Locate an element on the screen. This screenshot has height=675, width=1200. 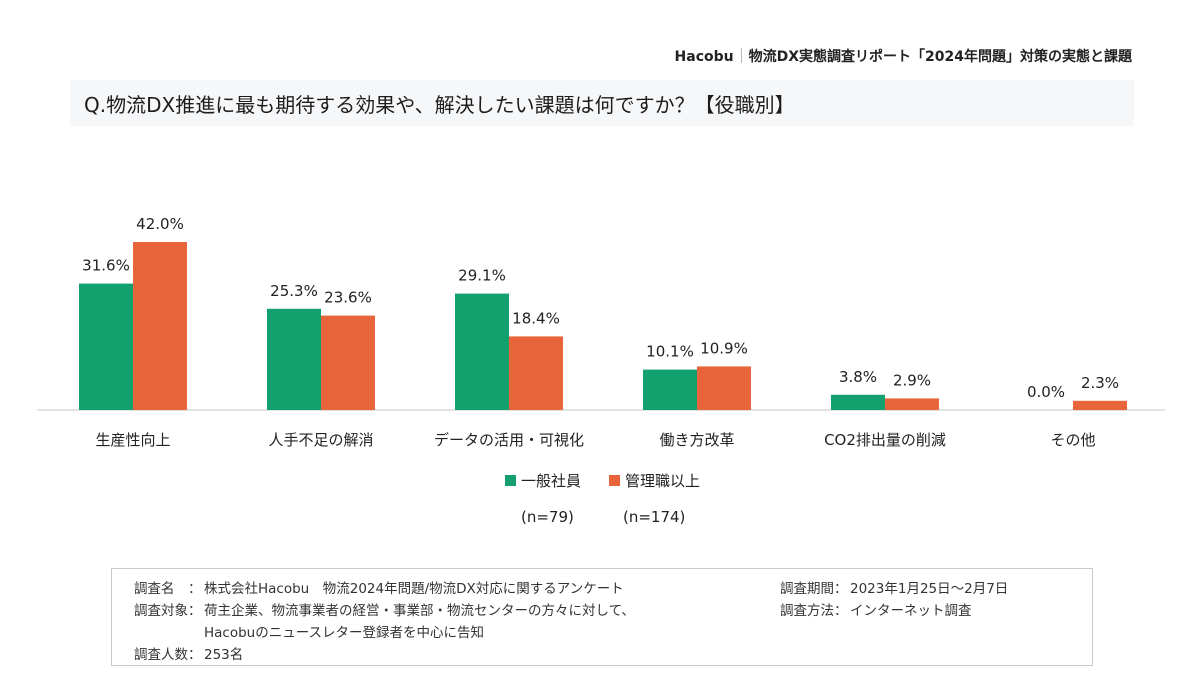
bar-co2-reduction-general-staff is located at coordinates (858, 402).